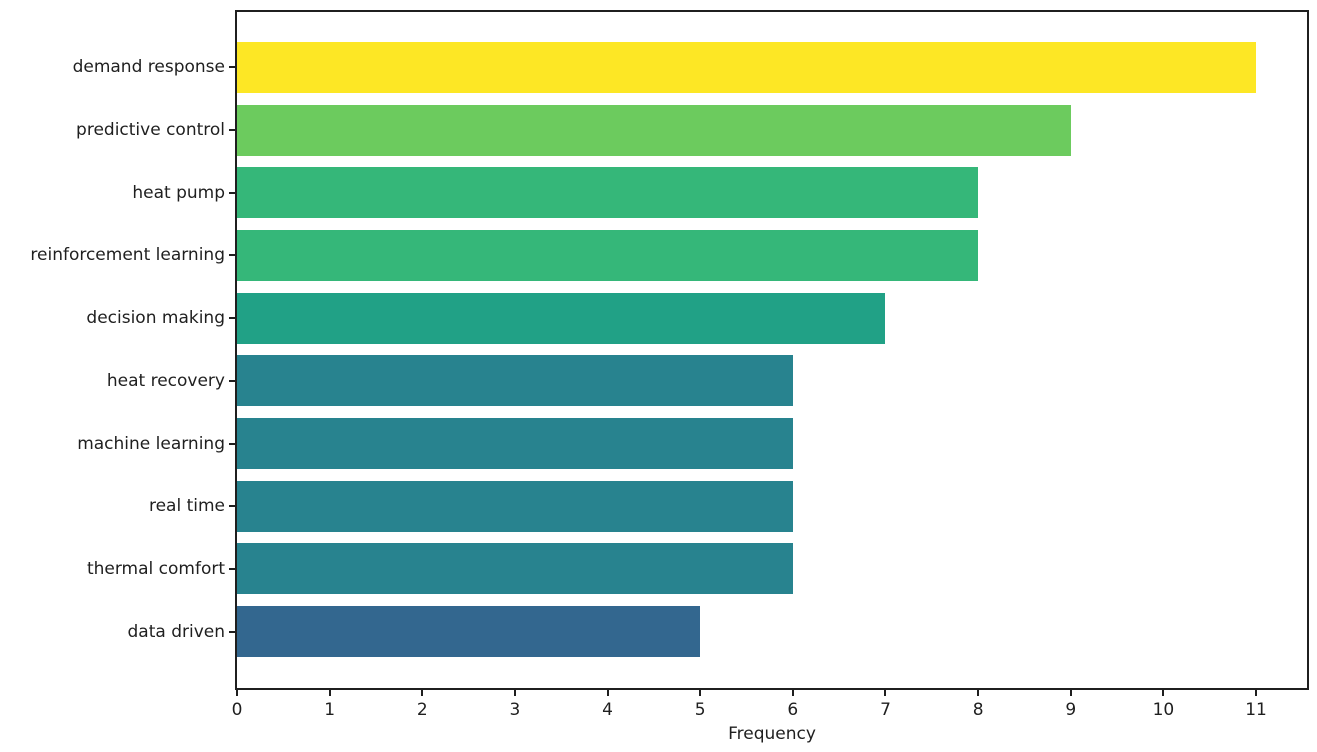 This screenshot has width=1317, height=752. I want to click on bar-row-decision-making: decision making, so click(696, 318).